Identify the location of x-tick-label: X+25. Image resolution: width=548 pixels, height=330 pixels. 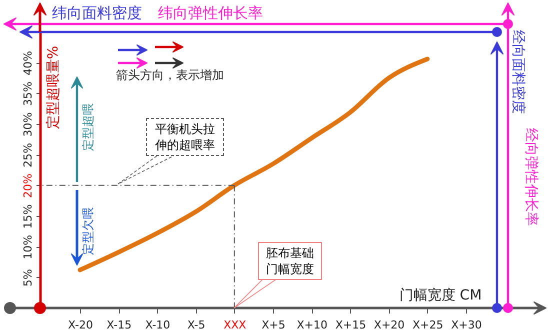
(428, 324).